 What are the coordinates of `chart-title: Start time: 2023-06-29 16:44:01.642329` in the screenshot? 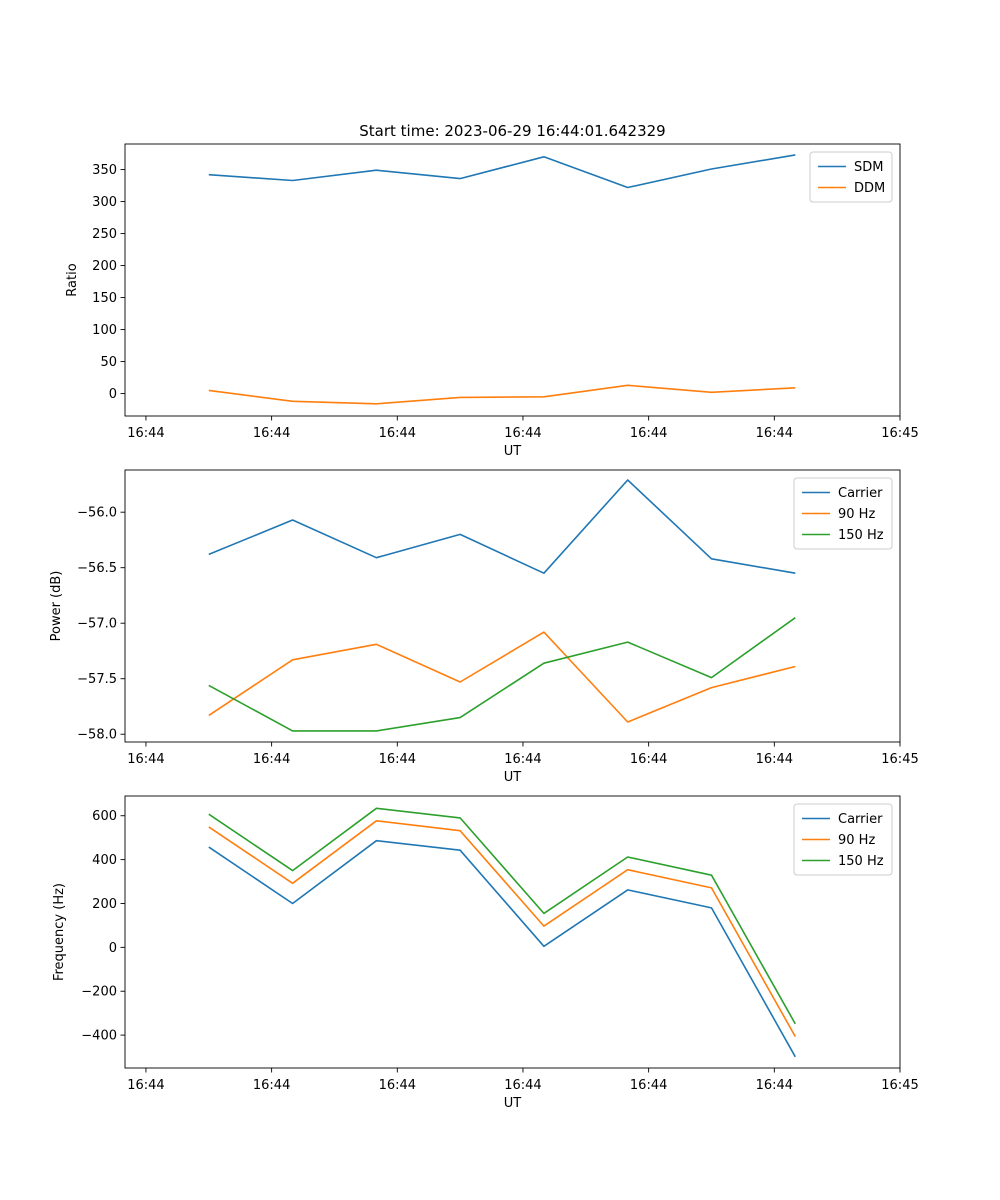 It's located at (512, 131).